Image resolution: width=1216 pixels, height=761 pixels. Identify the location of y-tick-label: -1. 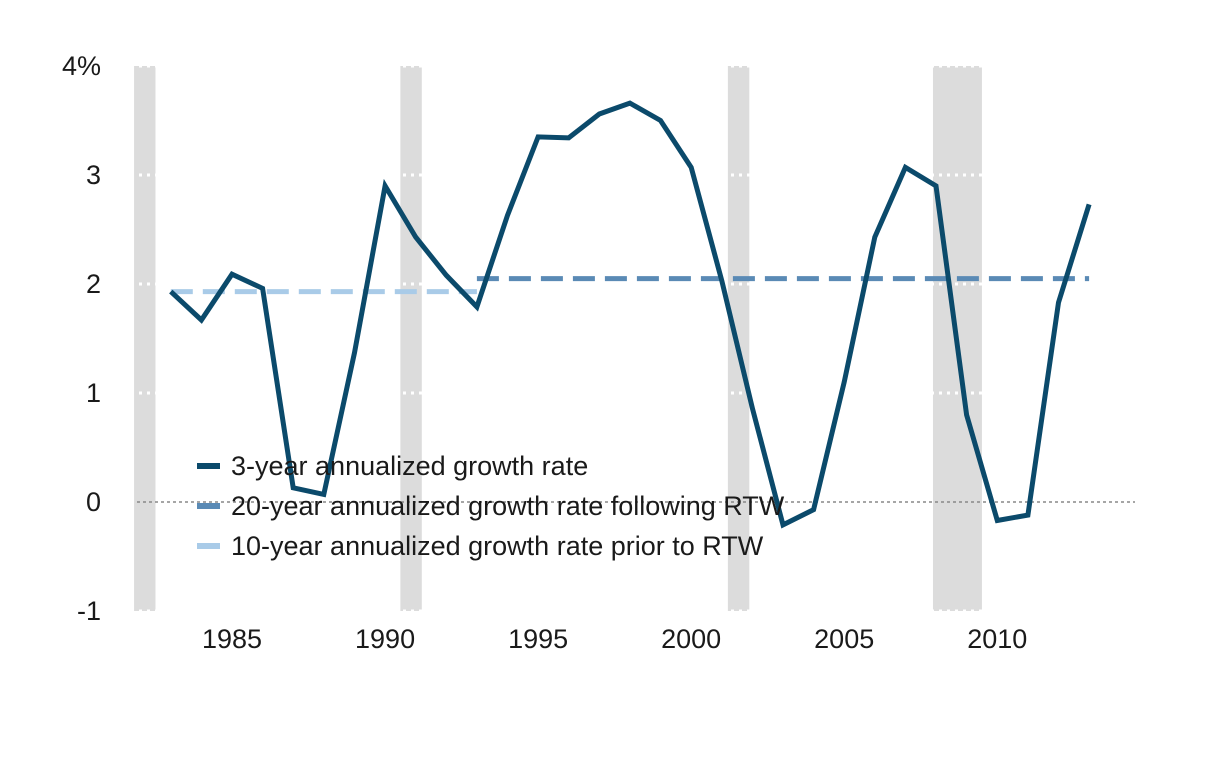
(89, 611).